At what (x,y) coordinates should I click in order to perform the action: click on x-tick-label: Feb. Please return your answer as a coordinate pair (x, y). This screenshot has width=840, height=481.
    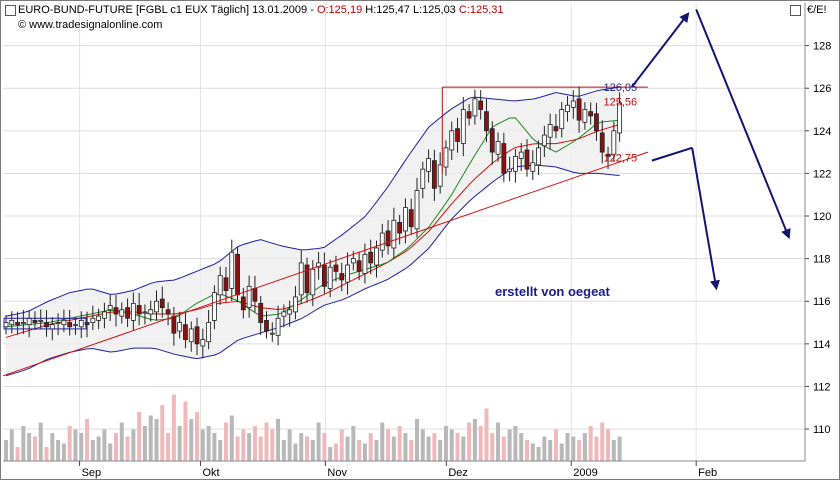
    Looking at the image, I should click on (707, 473).